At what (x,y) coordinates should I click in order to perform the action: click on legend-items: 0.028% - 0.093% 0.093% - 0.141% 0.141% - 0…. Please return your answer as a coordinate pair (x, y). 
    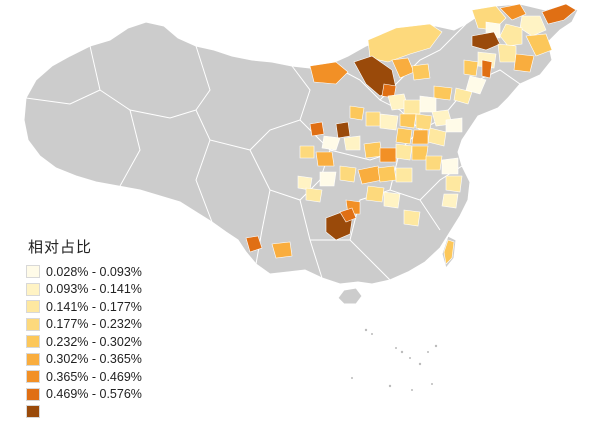
    Looking at the image, I should click on (101, 342).